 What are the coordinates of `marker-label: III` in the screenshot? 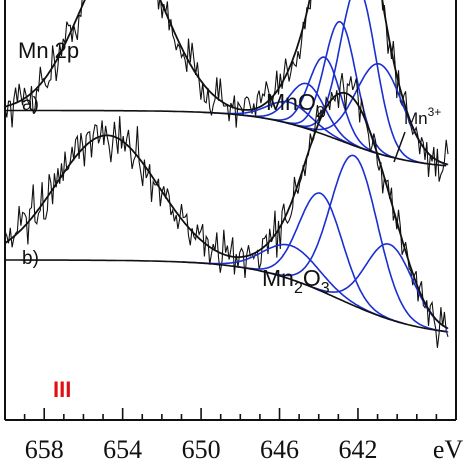 It's located at (62, 389).